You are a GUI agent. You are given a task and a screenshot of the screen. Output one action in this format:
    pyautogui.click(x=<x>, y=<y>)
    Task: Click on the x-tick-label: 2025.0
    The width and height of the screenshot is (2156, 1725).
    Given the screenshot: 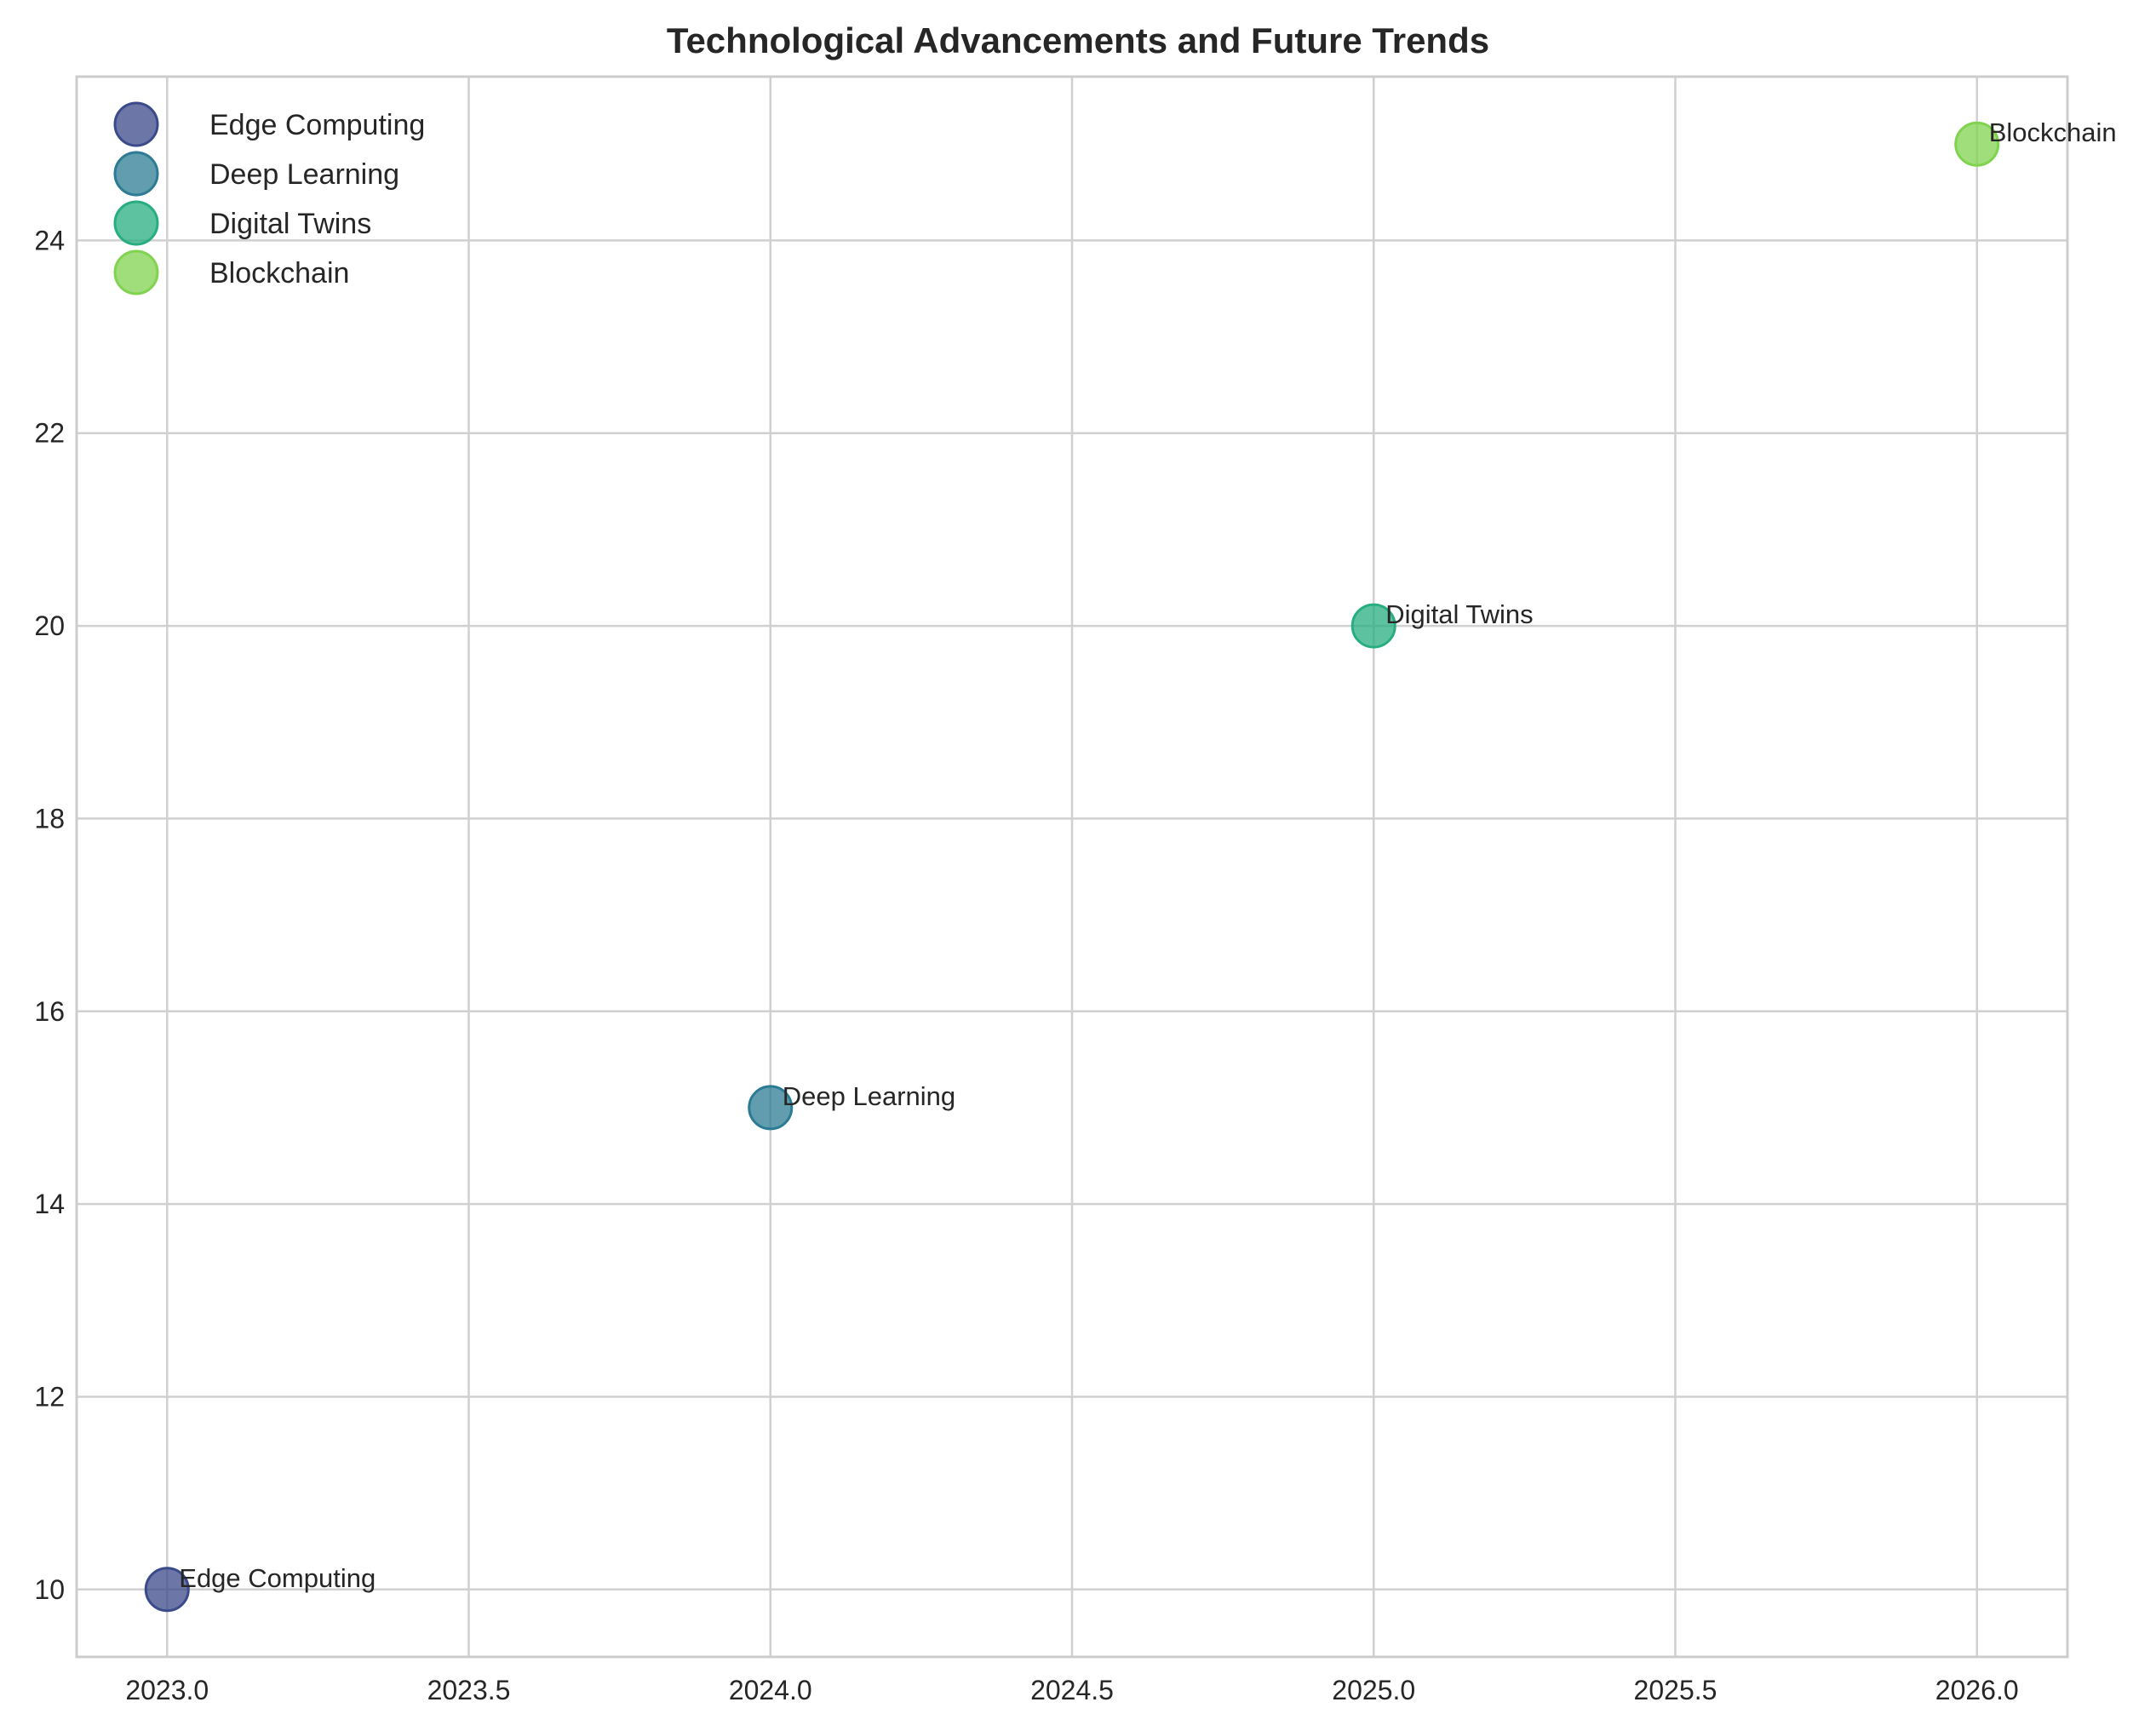 What is the action you would take?
    pyautogui.click(x=1373, y=1690)
    